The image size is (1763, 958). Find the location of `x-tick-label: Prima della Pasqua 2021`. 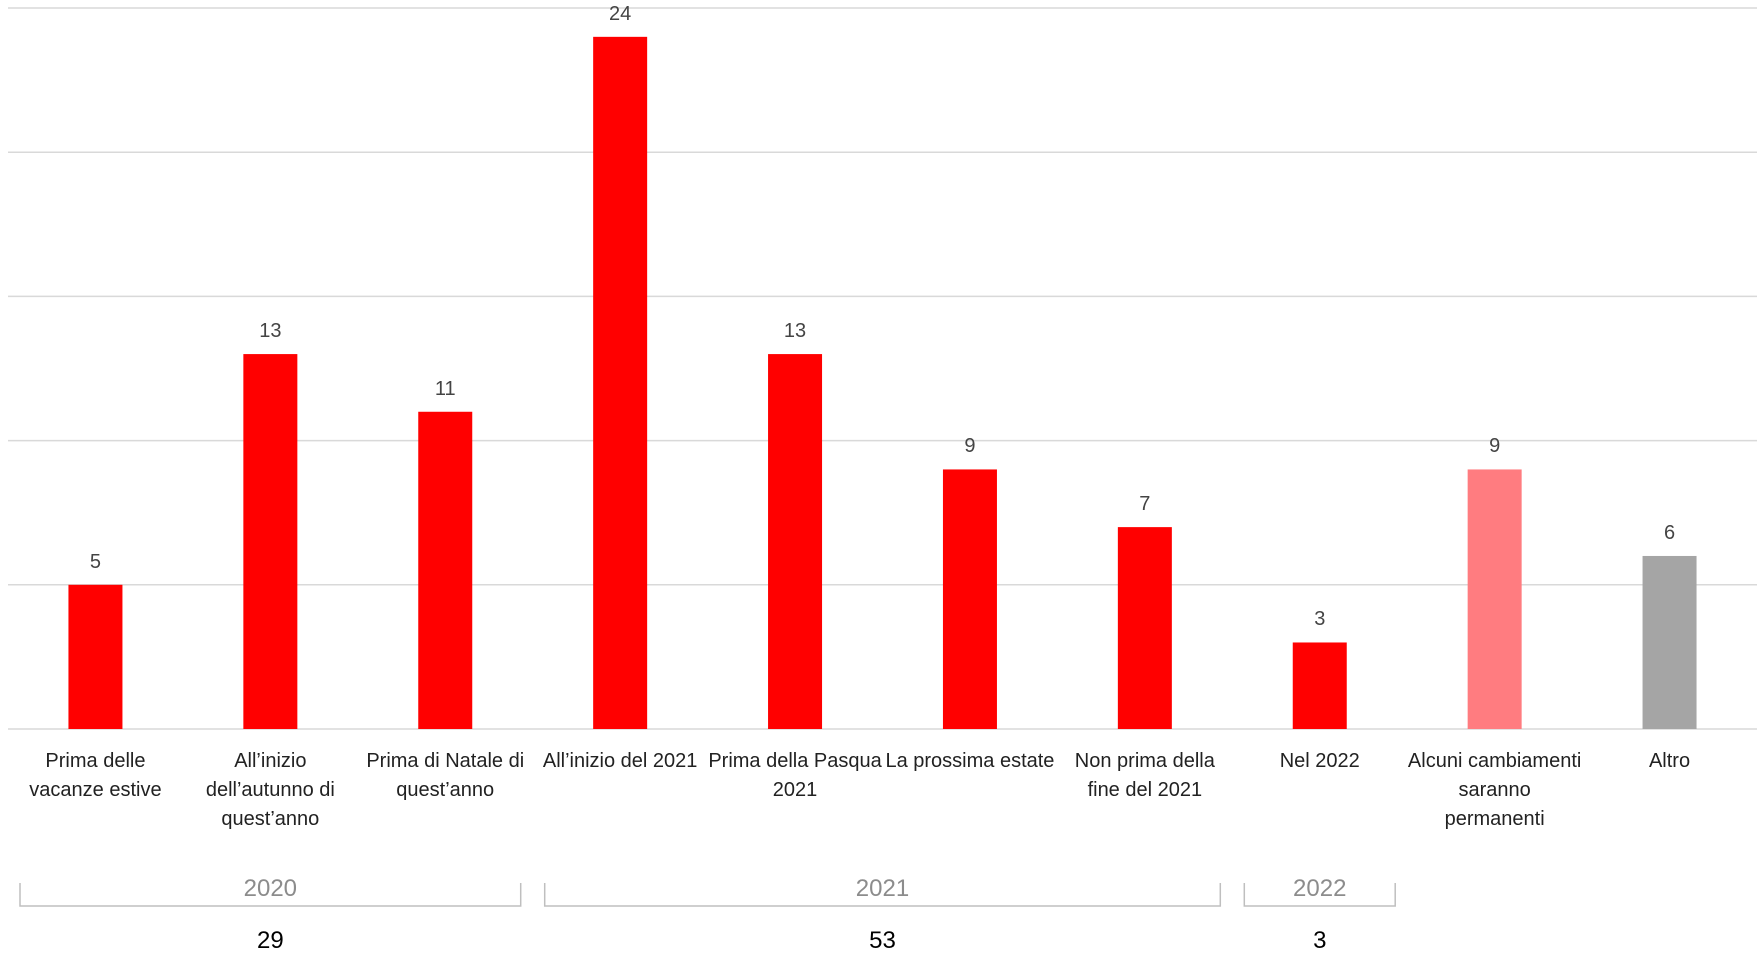

x-tick-label: Prima della Pasqua 2021 is located at coordinates (795, 775).